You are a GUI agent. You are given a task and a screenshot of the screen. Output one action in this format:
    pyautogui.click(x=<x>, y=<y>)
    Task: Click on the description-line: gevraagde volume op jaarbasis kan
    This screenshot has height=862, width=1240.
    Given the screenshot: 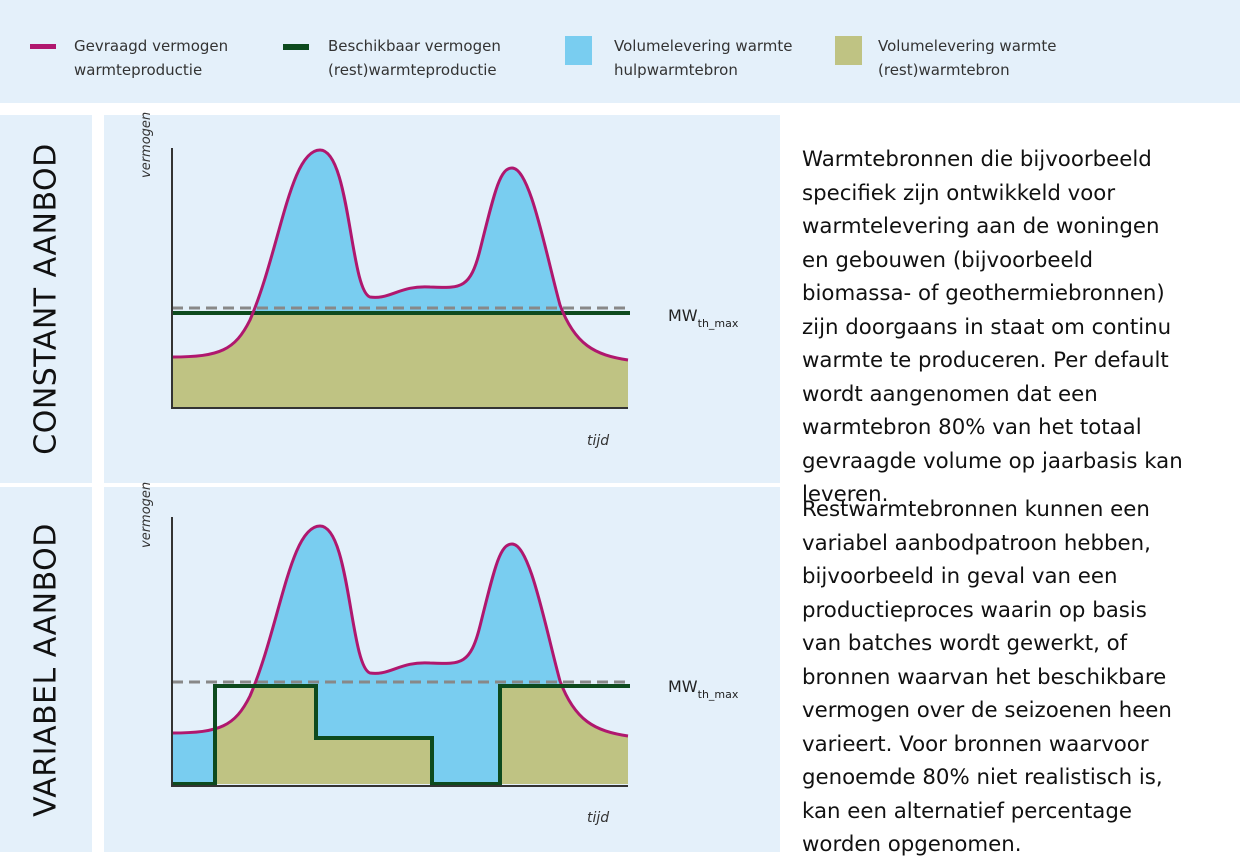 What is the action you would take?
    pyautogui.click(x=992, y=461)
    